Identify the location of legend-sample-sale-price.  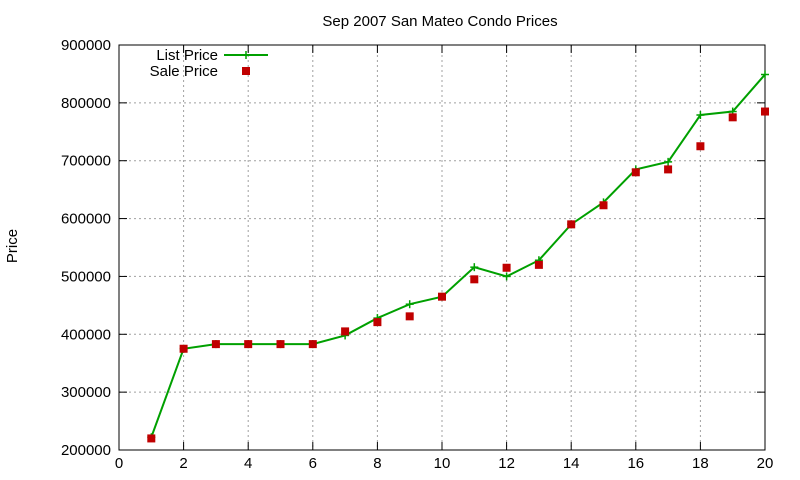
(246, 71).